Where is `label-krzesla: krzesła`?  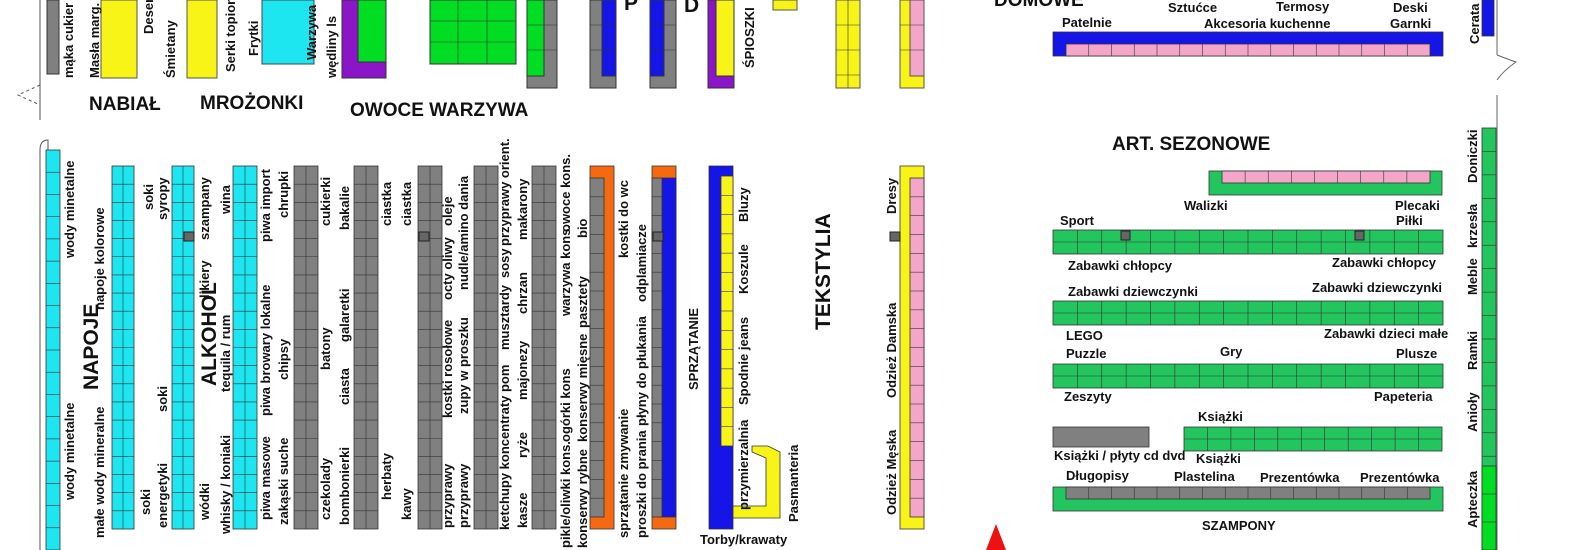 label-krzesla: krzesła is located at coordinates (1472, 225).